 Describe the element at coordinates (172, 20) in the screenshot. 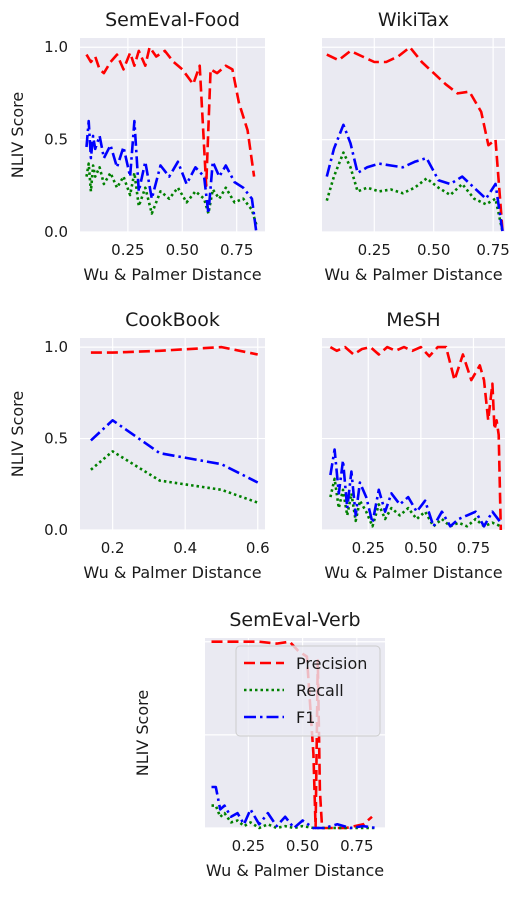

I see `chart-title: SemEval-Food` at that location.